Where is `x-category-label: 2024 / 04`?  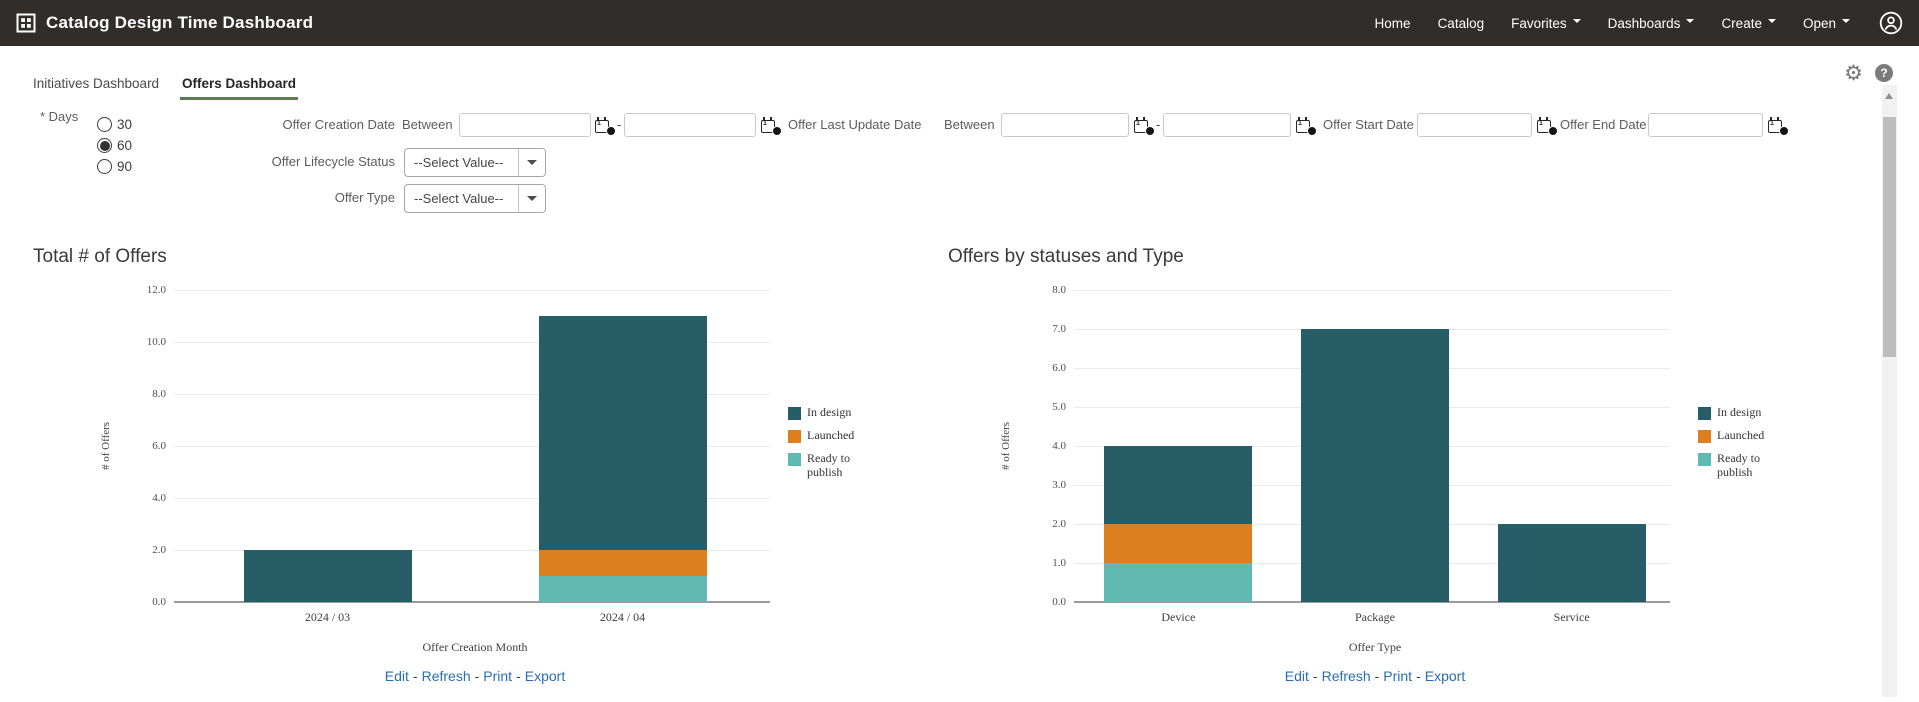 x-category-label: 2024 / 04 is located at coordinates (622, 617).